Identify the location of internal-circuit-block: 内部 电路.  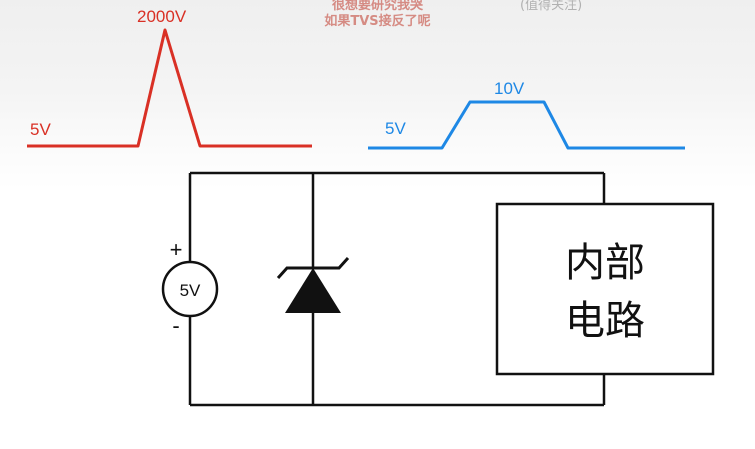
(605, 289).